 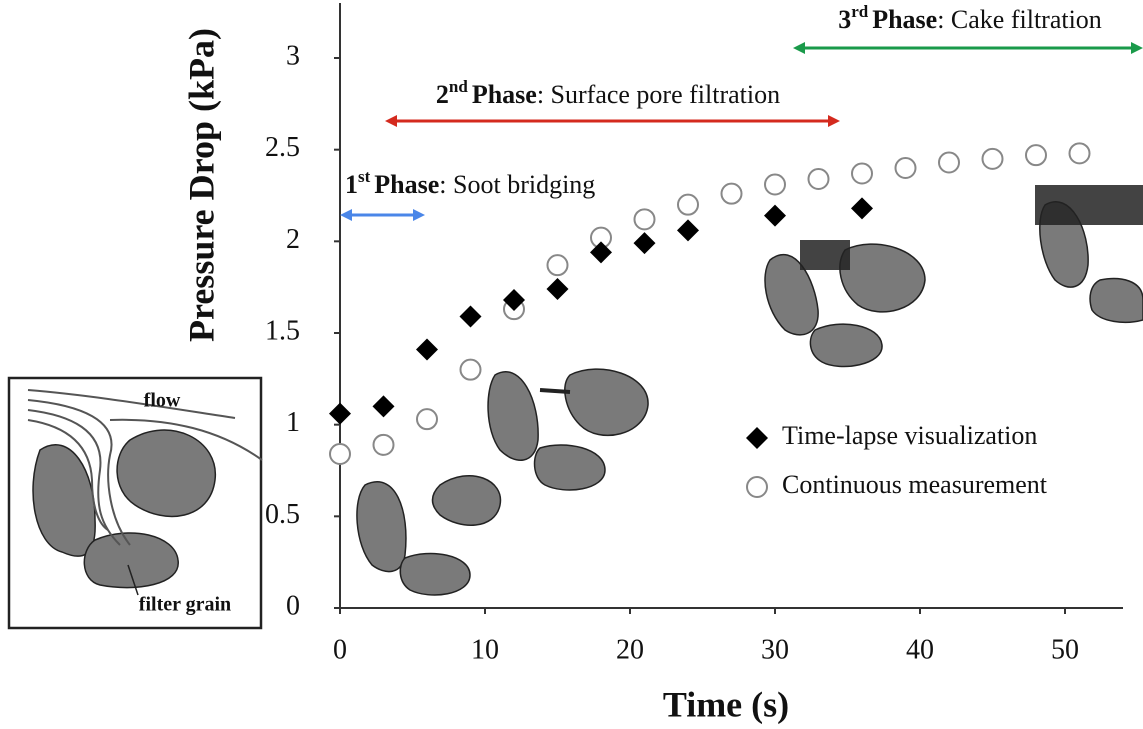 What do you see at coordinates (915, 484) in the screenshot?
I see `legend-label: Continuous measurement` at bounding box center [915, 484].